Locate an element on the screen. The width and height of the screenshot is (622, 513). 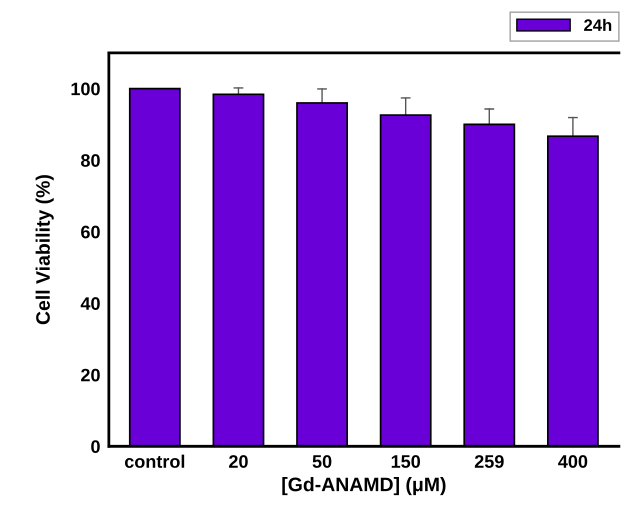
x-tick-label: 400 is located at coordinates (573, 461).